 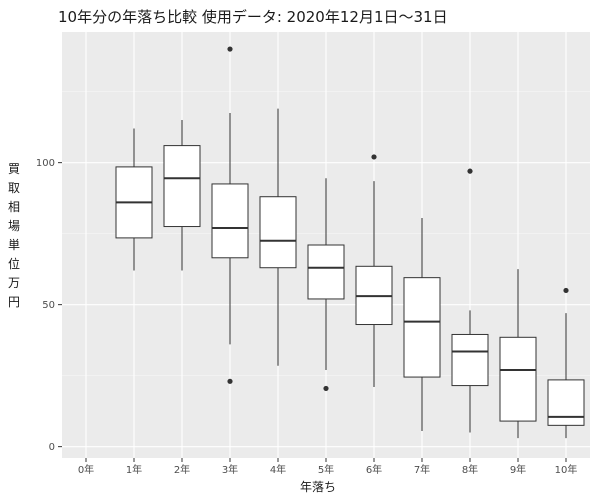 What do you see at coordinates (230, 469) in the screenshot?
I see `x-tick-label: 3年` at bounding box center [230, 469].